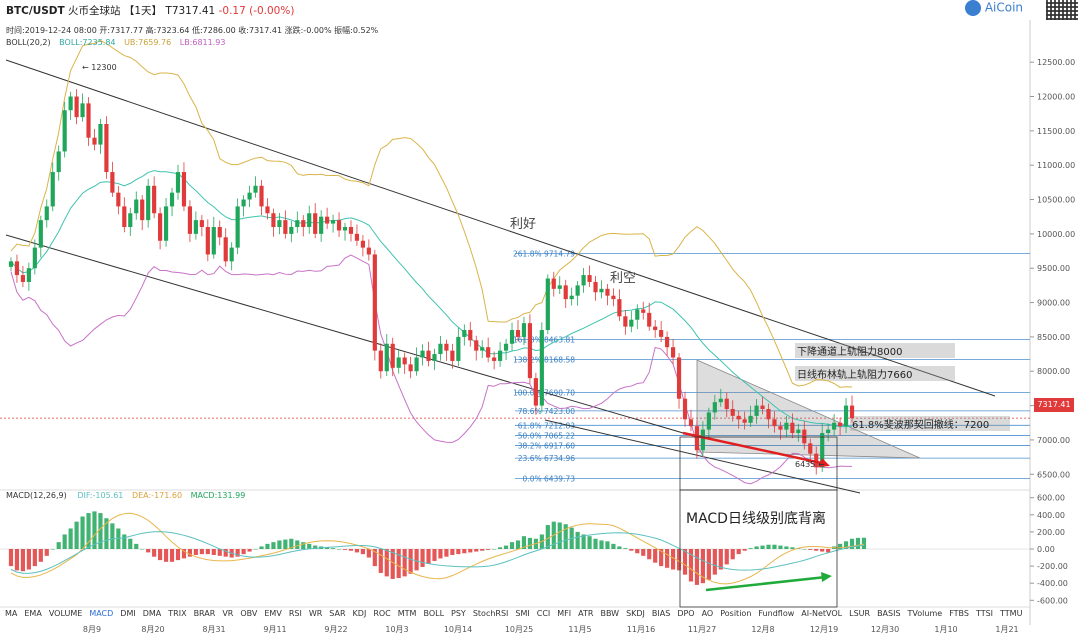 This screenshot has height=639, width=1080. I want to click on macd-y-tick-label: 200.00, so click(1051, 532).